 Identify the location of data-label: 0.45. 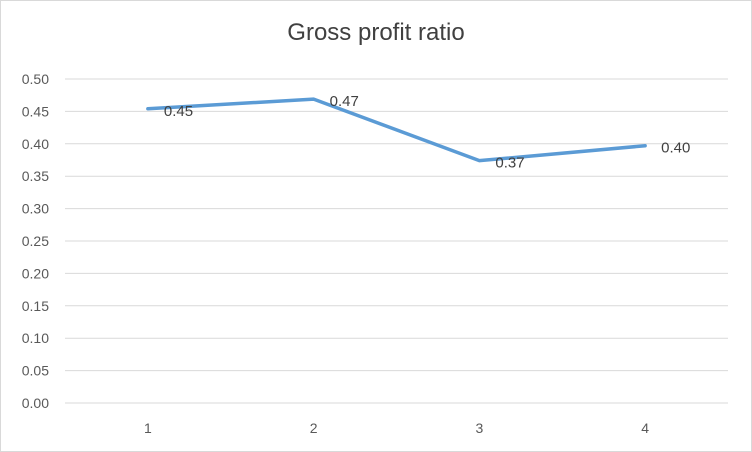
(178, 111).